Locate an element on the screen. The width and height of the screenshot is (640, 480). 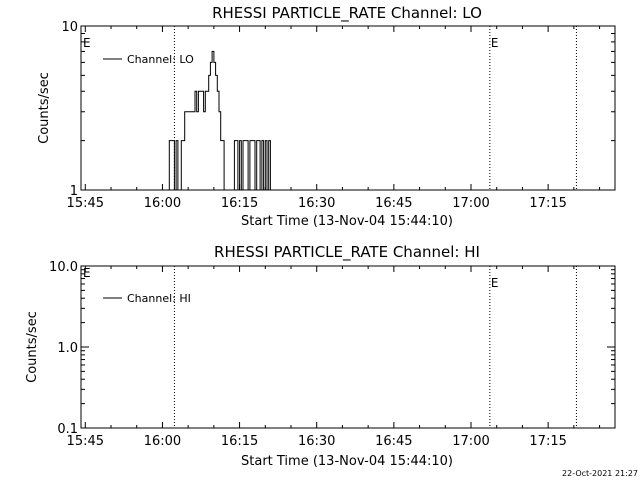
panel-hi-left-edge-label: E is located at coordinates (87, 273).